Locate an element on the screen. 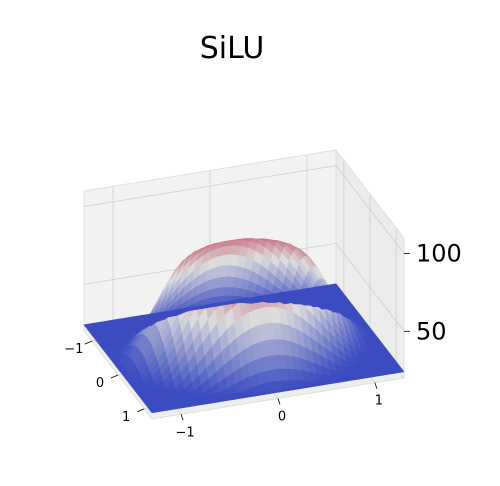 The width and height of the screenshot is (500, 486). x-tick-label: 0 is located at coordinates (282, 417).